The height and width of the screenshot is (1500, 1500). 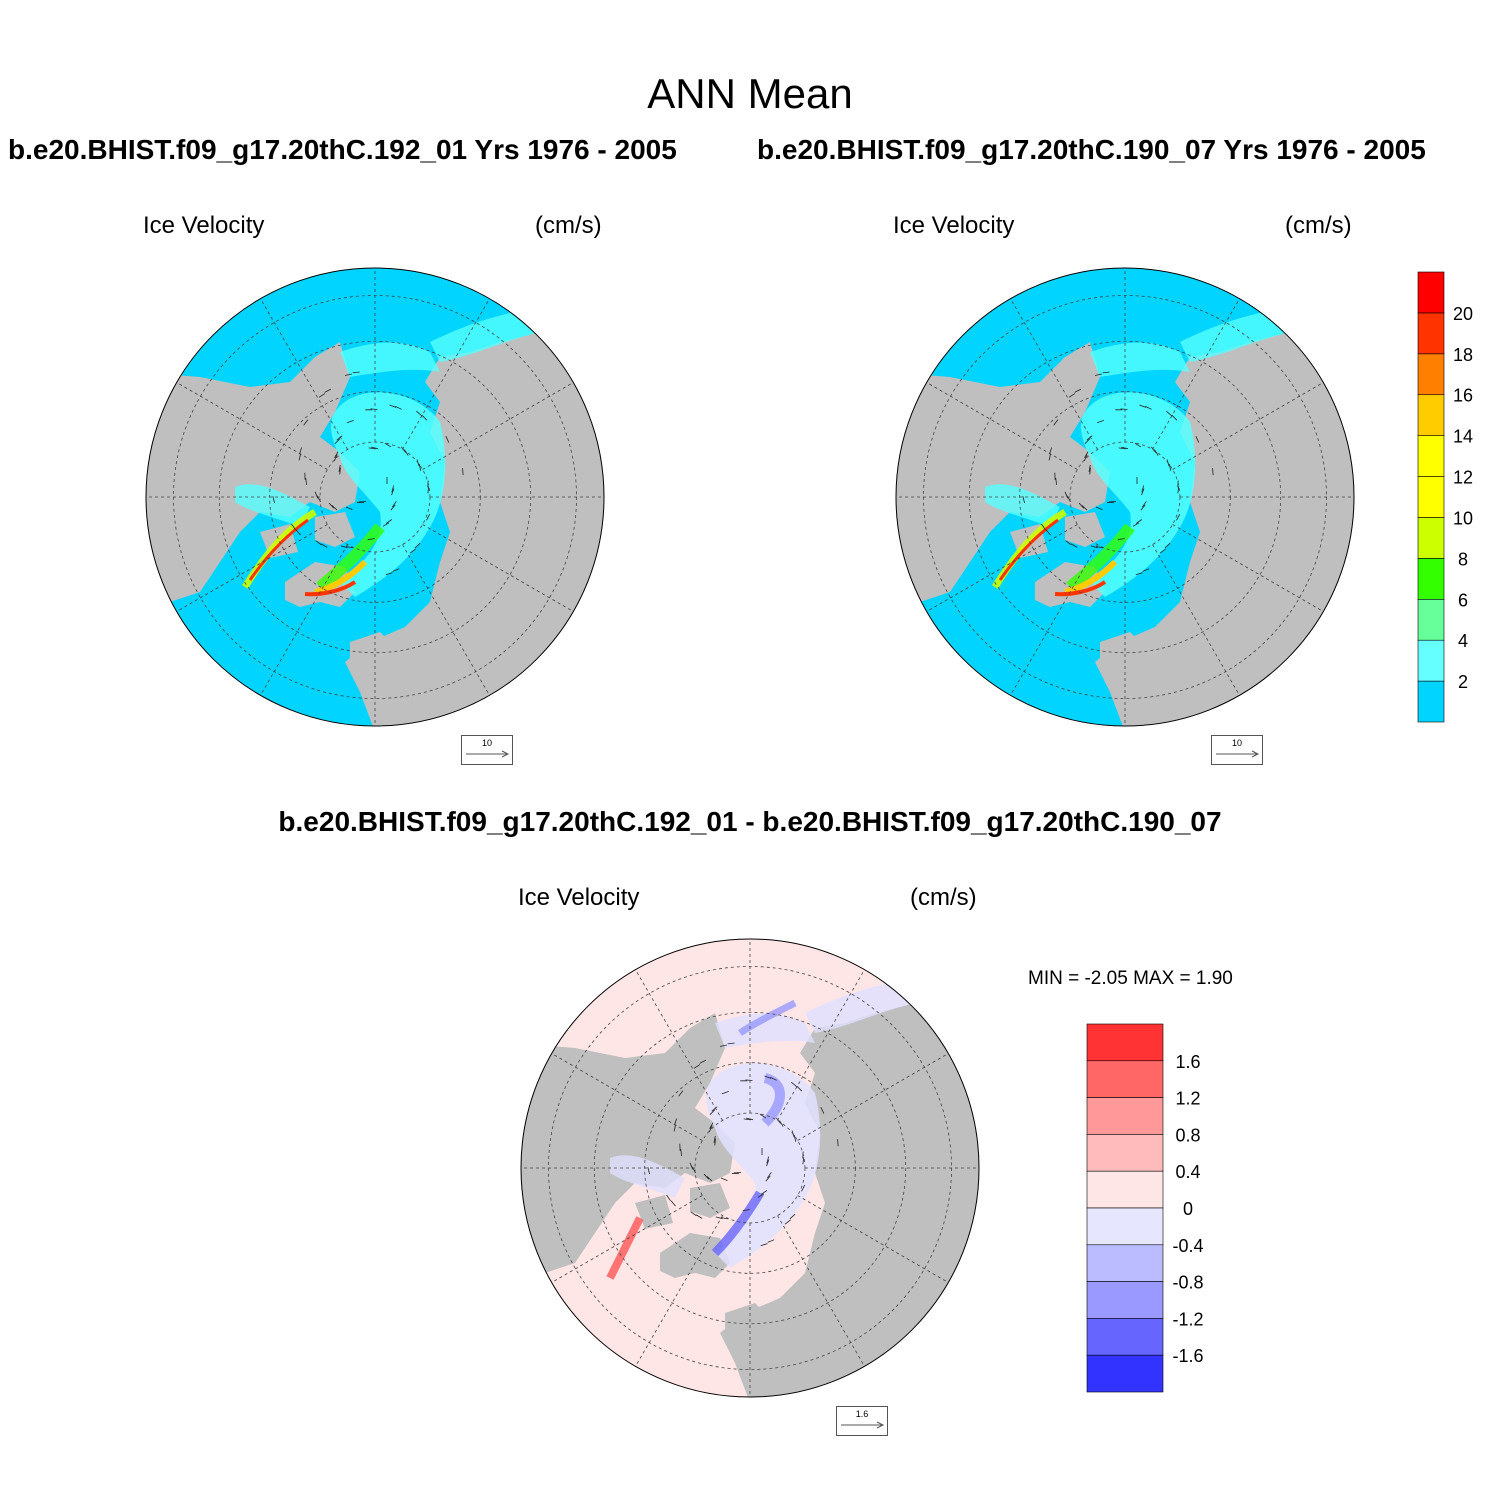 What do you see at coordinates (487, 743) in the screenshot?
I see `reference-vector-label-1: 10` at bounding box center [487, 743].